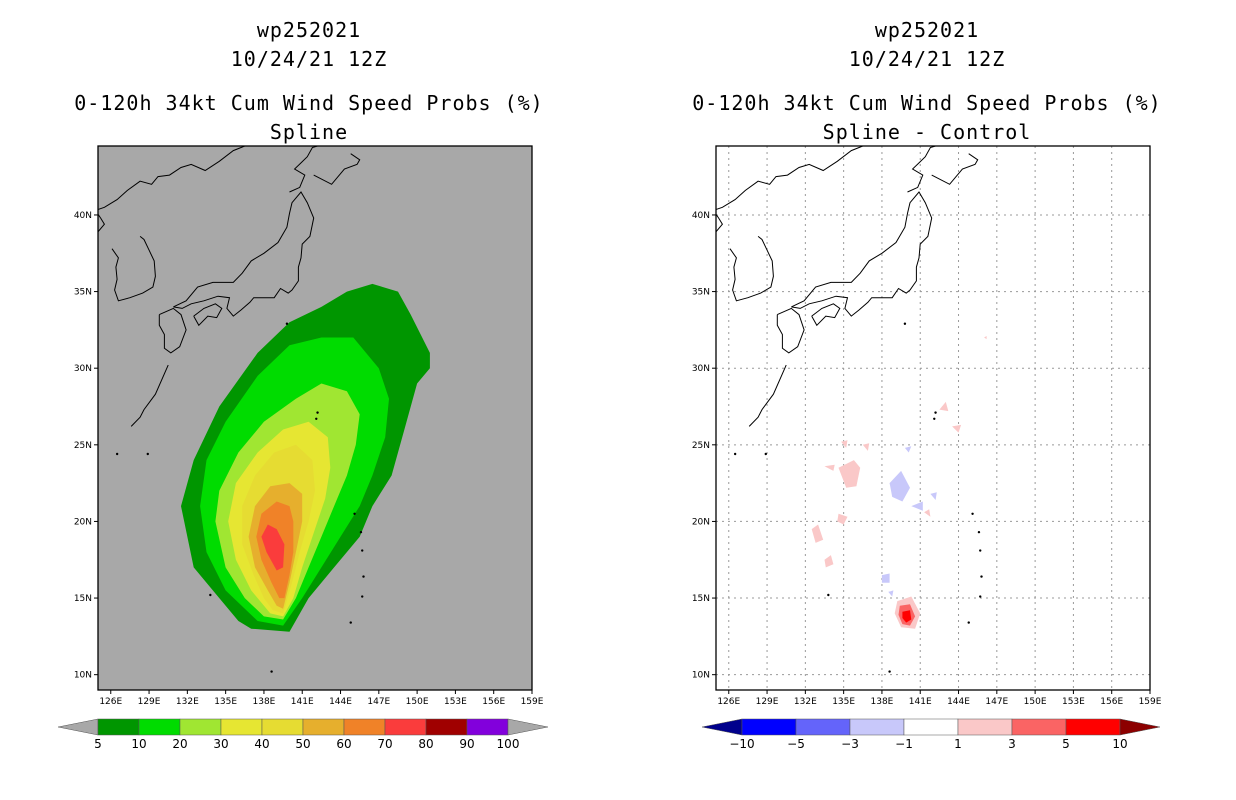 This screenshot has height=800, width=1236. What do you see at coordinates (927, 132) in the screenshot?
I see `chart-title-method: Spline - Control` at bounding box center [927, 132].